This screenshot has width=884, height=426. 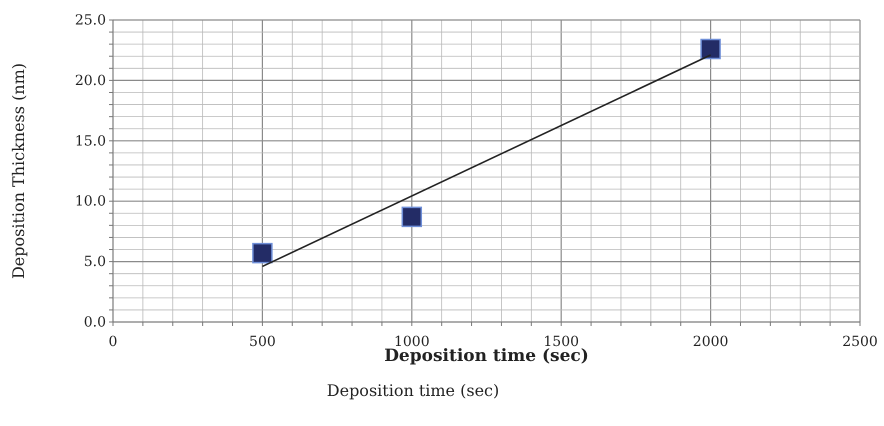 I want to click on y-tick-label: 10.0, so click(x=90, y=202).